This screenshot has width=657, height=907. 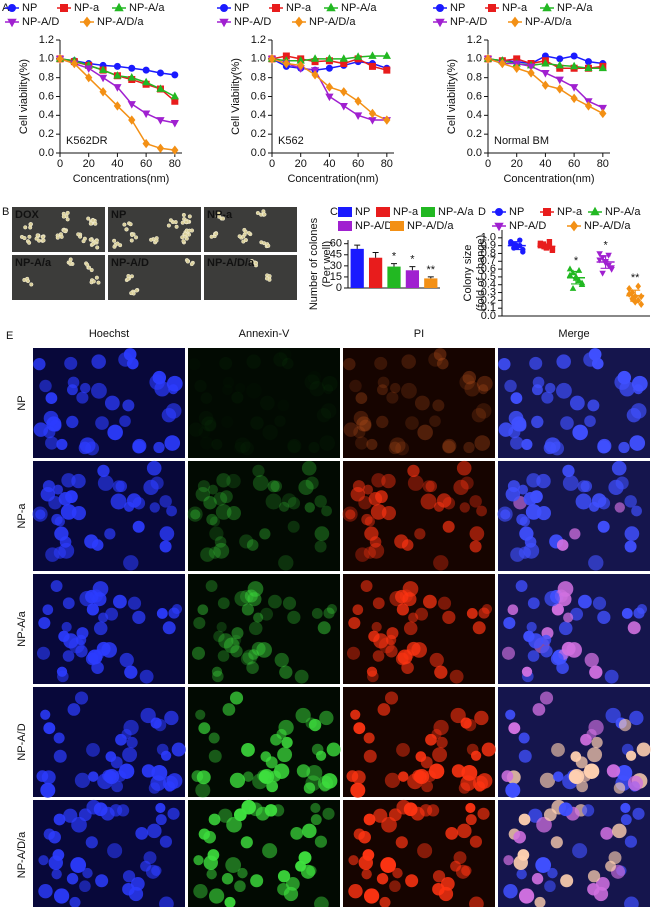 I want to click on legend-label: NP-A/D, so click(x=252, y=22).